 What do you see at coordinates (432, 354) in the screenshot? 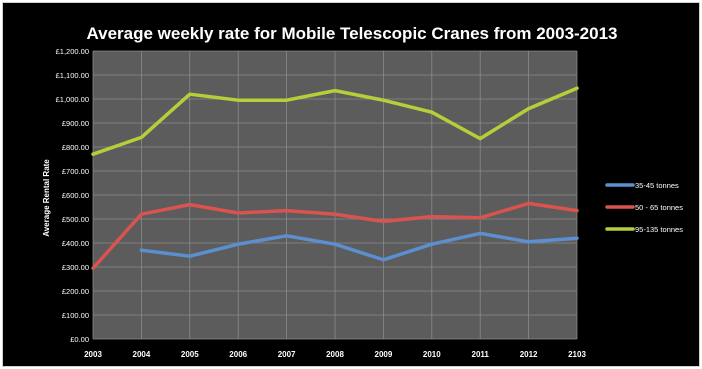
I see `x-tick-label: 2010` at bounding box center [432, 354].